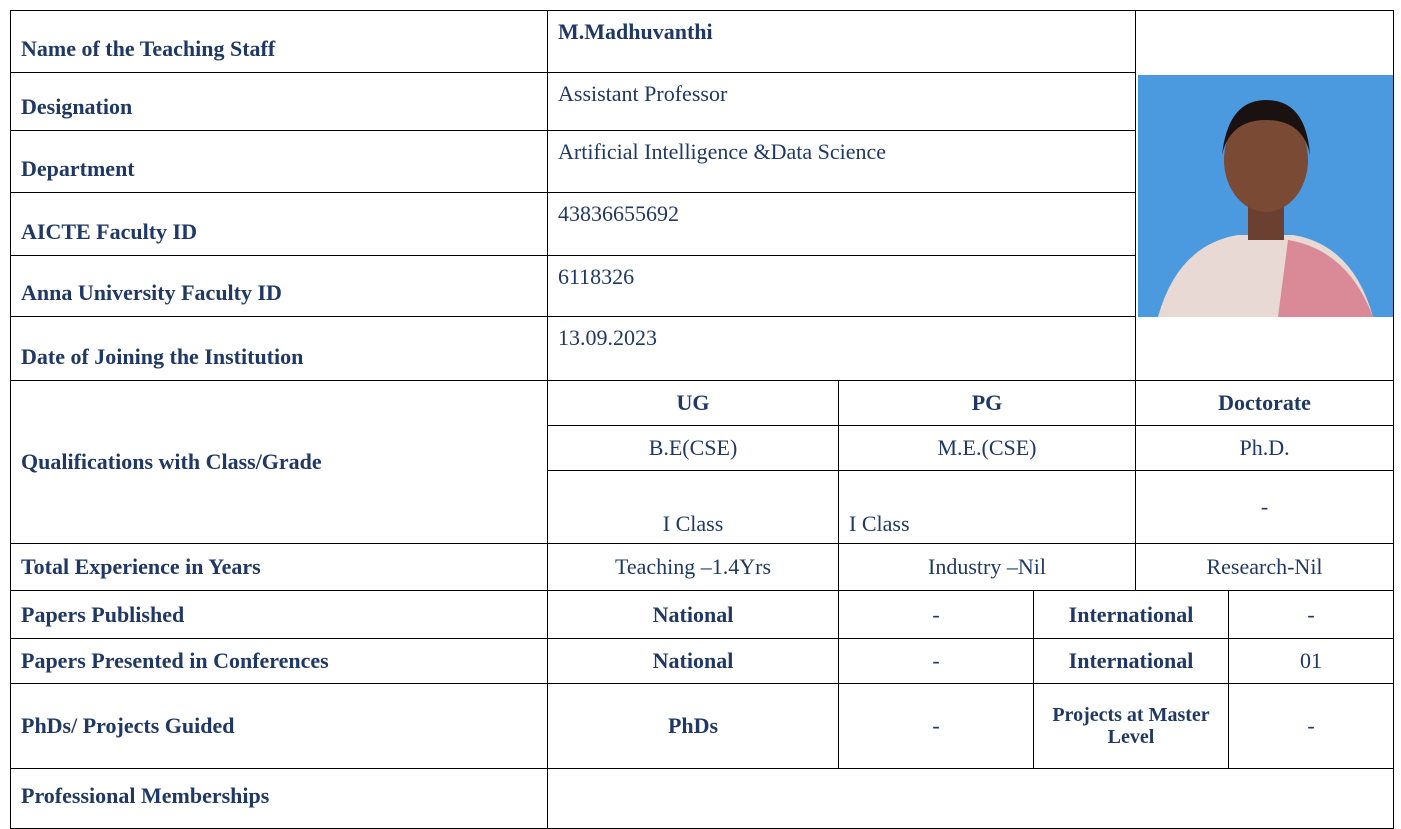 This screenshot has width=1401, height=829. What do you see at coordinates (841, 224) in the screenshot?
I see `value: 43836655692` at bounding box center [841, 224].